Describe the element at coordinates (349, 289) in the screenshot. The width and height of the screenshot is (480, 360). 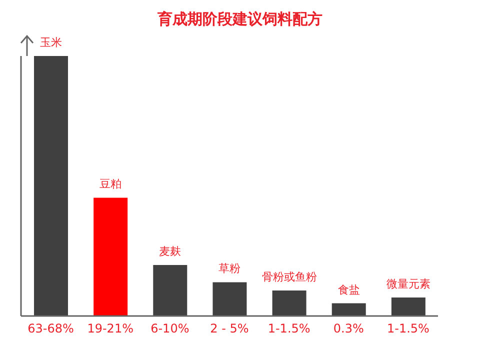
I see `annotation: 食盐` at that location.